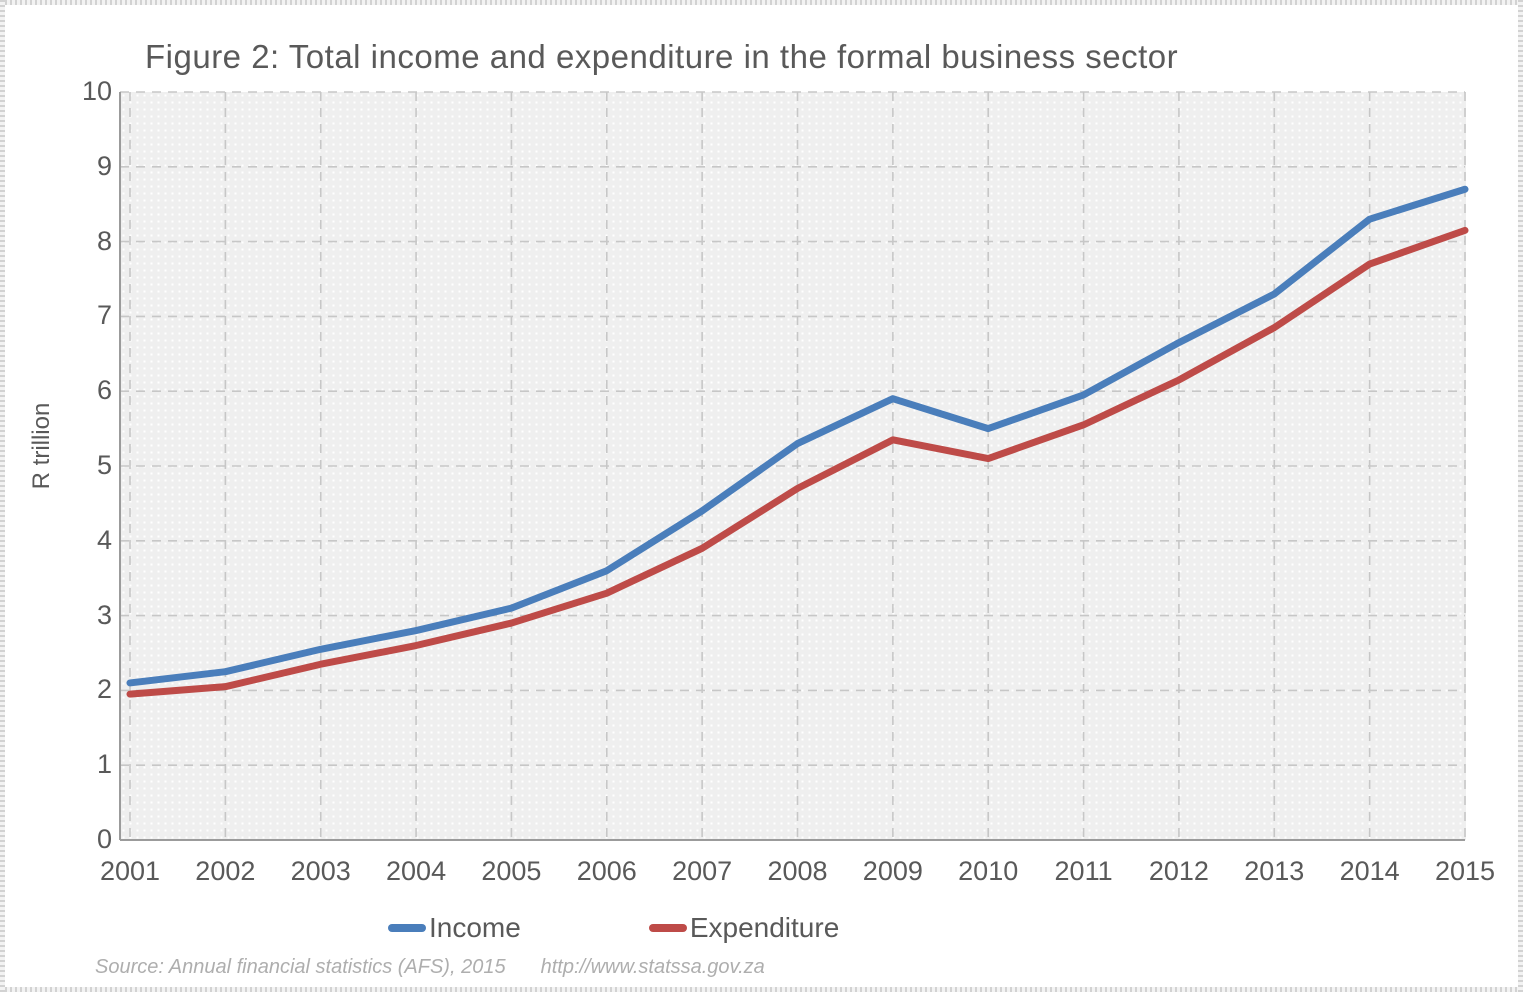  Describe the element at coordinates (1465, 871) in the screenshot. I see `x-tick-label: 2015` at that location.